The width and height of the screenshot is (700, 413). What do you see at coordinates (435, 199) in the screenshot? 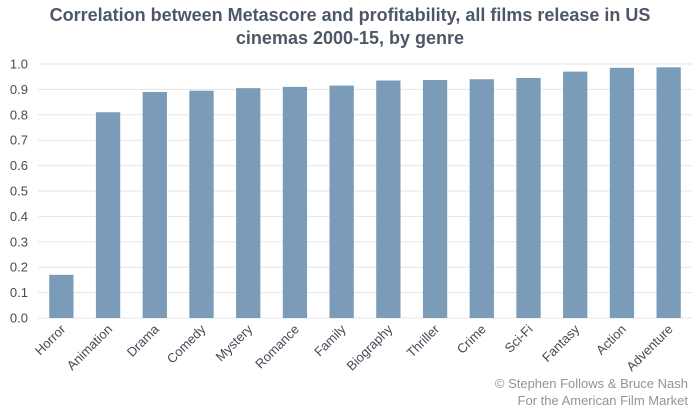
I see `bar-thriller` at bounding box center [435, 199].